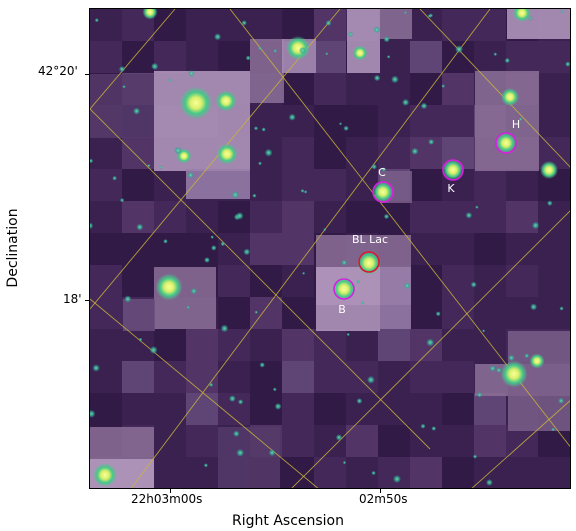 The height and width of the screenshot is (531, 576). What do you see at coordinates (342, 309) in the screenshot?
I see `source-label-b: B` at bounding box center [342, 309].